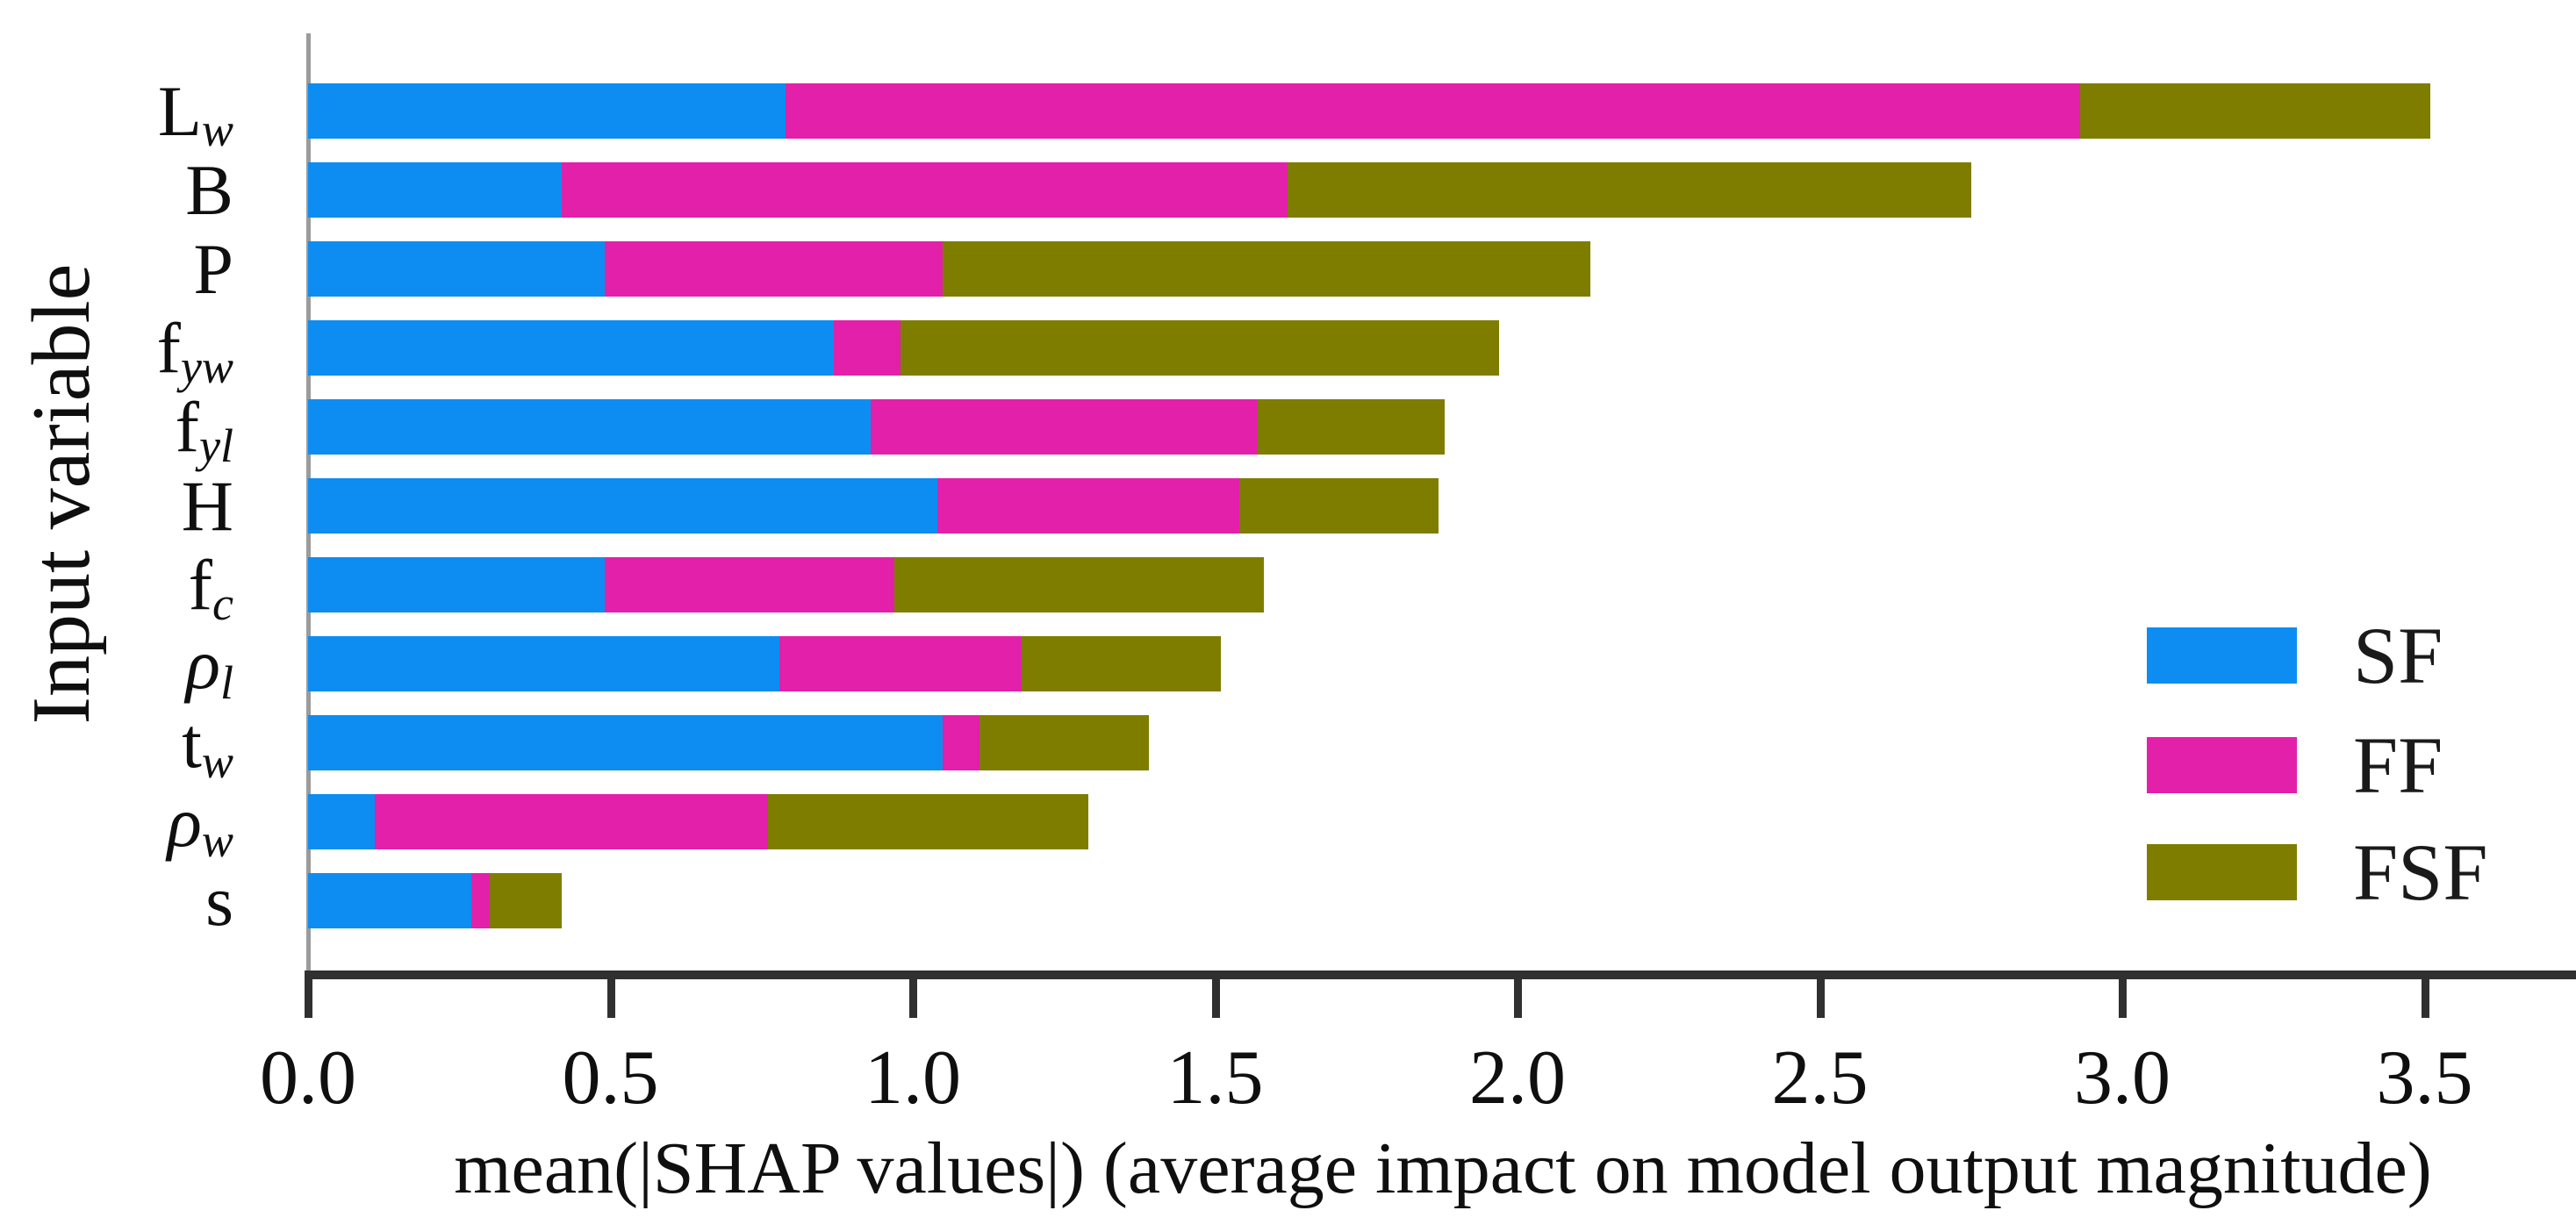 Image resolution: width=2576 pixels, height=1232 pixels. Describe the element at coordinates (927, 821) in the screenshot. I see `bar-segment-rho_w-FSF` at that location.